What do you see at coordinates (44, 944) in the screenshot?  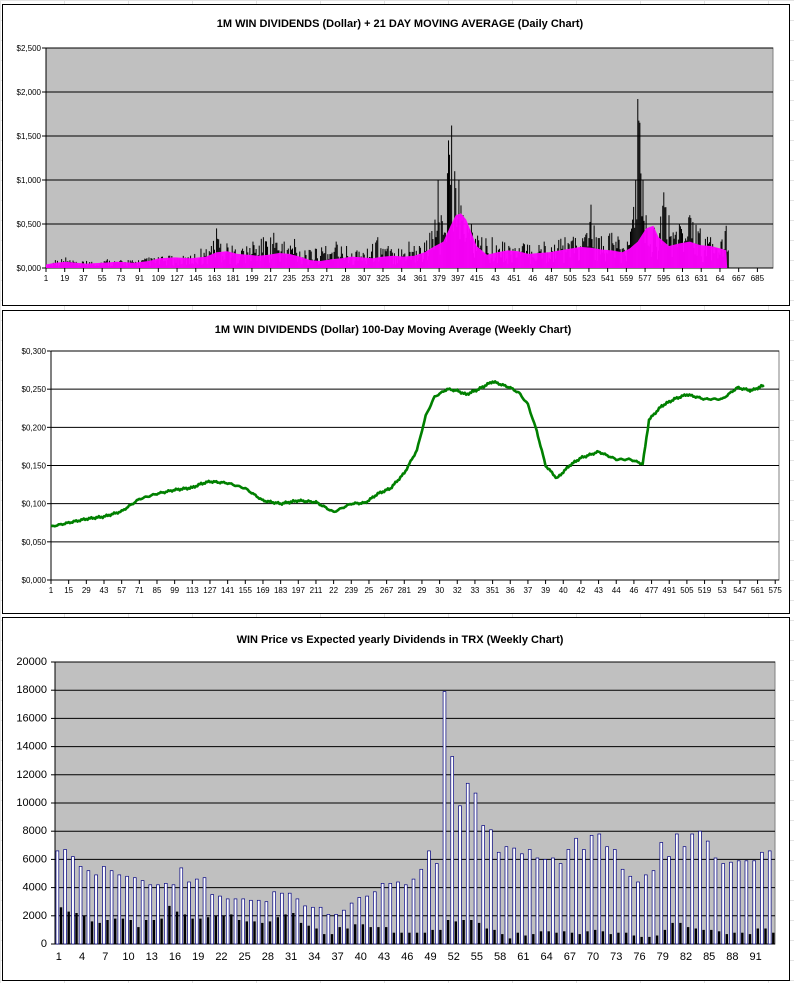 I see `y-tick-label: 0` at bounding box center [44, 944].